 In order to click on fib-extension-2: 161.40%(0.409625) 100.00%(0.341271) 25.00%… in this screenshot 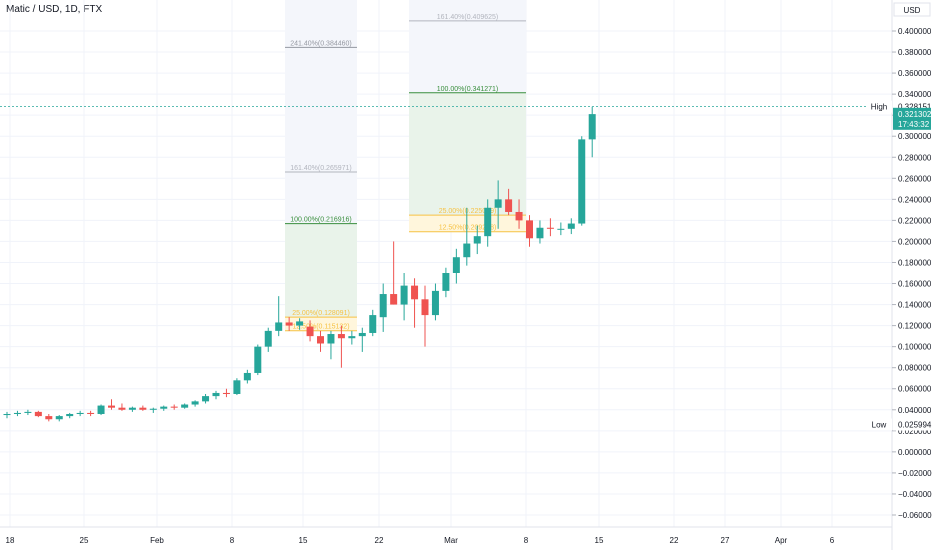, I will do `click(467, 116)`.